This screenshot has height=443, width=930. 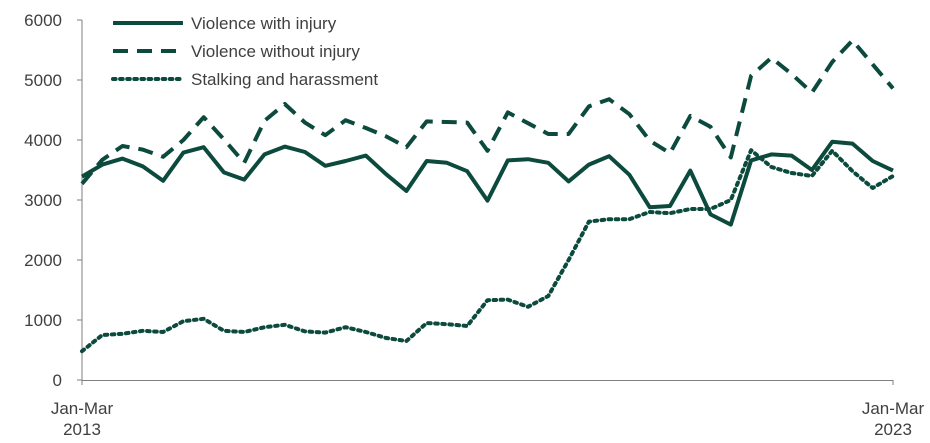 I want to click on x-axis-tick-labels: Jan-Mar 2013 Jan-Mar 2023, so click(x=488, y=409).